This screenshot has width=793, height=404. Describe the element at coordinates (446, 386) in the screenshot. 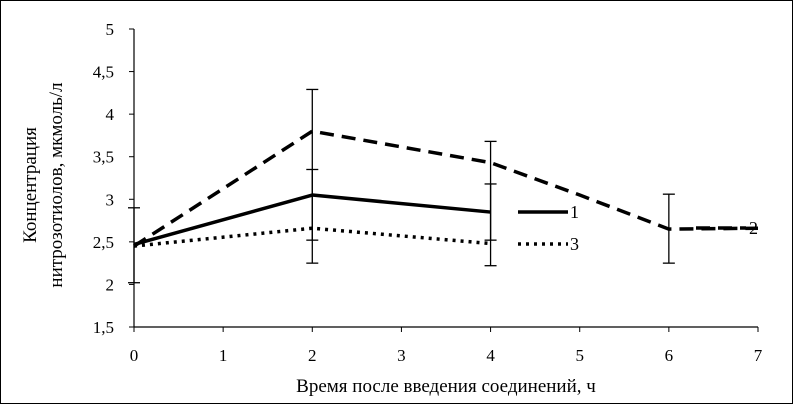

I see `x-axis-title: Время после введения соединений, ч` at that location.